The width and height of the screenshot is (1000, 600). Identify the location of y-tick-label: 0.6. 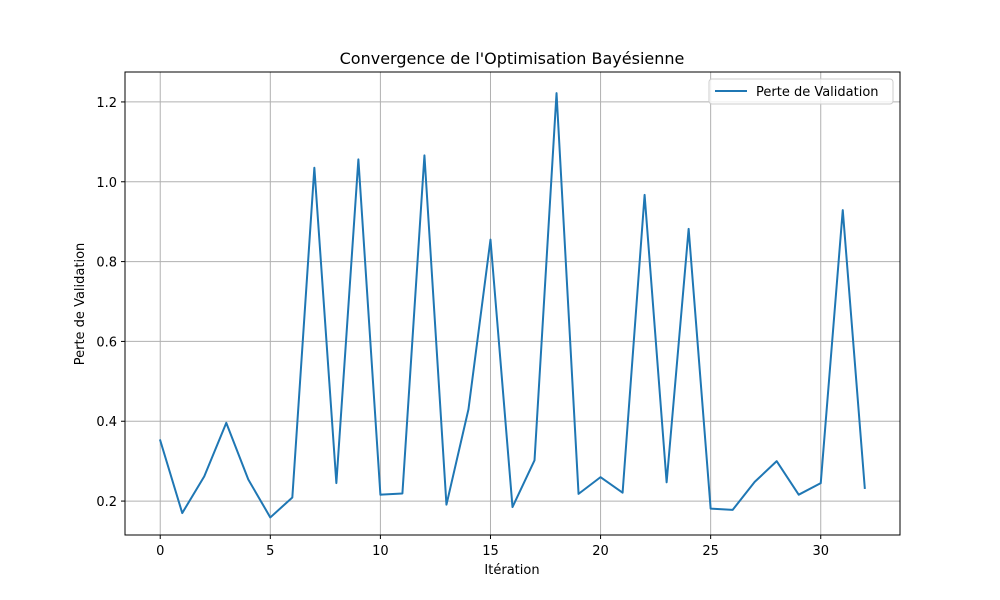
(106, 342).